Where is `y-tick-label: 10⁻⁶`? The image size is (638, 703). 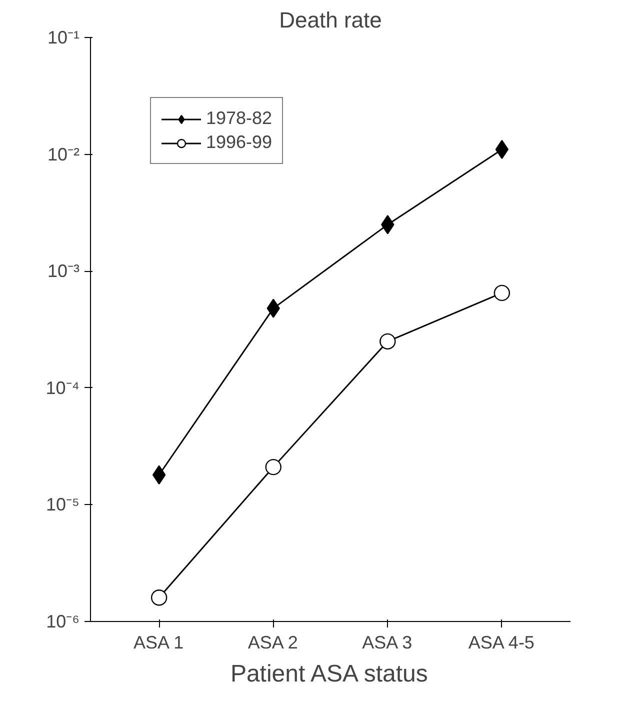
y-tick-label: 10⁻⁶ is located at coordinates (63, 622).